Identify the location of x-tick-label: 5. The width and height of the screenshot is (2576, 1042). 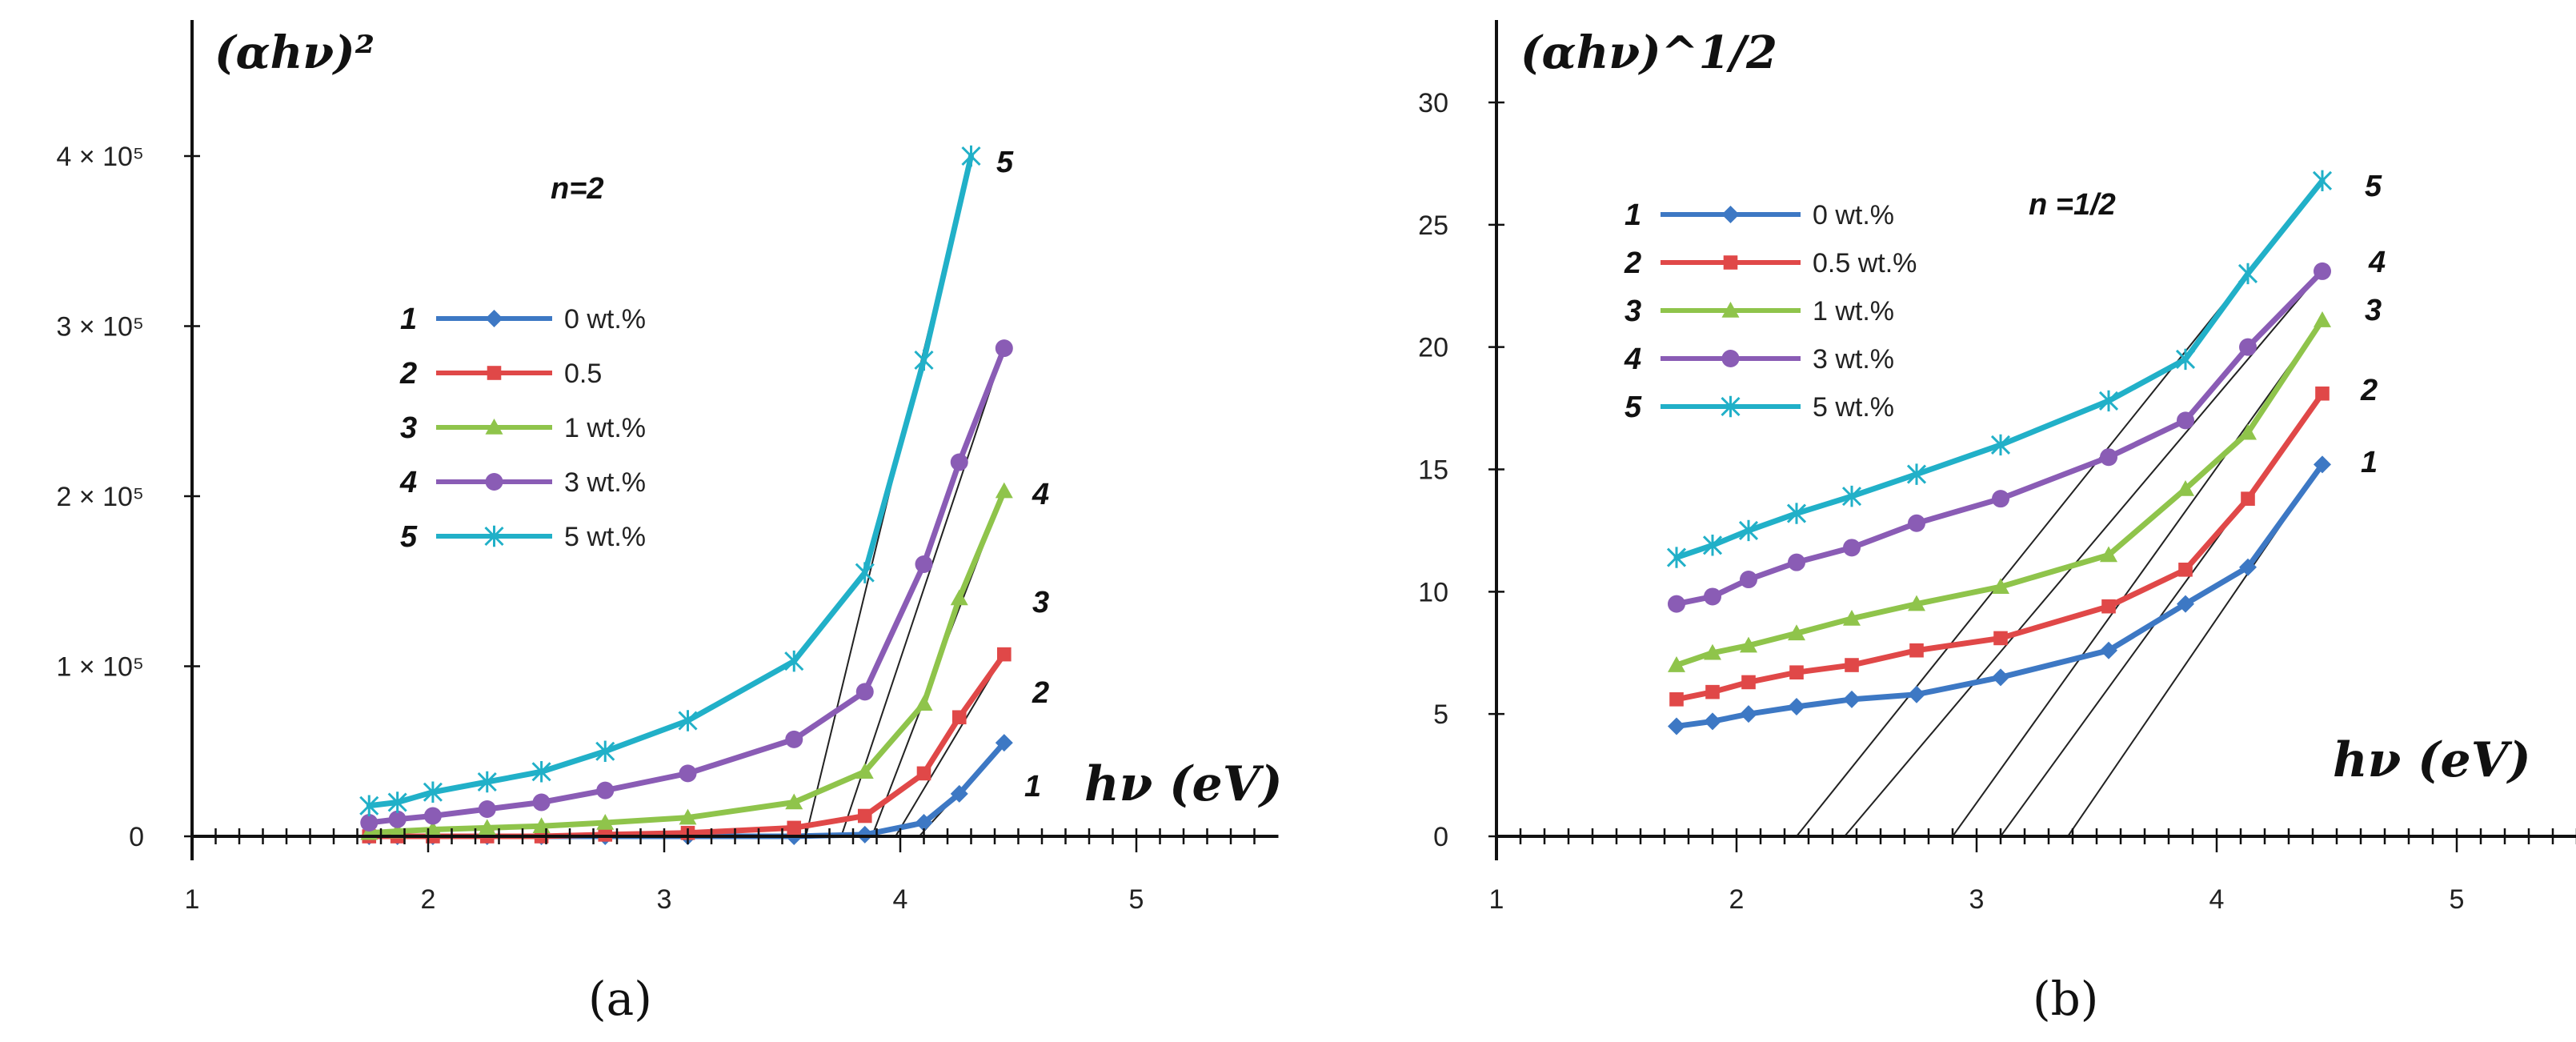
(2457, 899).